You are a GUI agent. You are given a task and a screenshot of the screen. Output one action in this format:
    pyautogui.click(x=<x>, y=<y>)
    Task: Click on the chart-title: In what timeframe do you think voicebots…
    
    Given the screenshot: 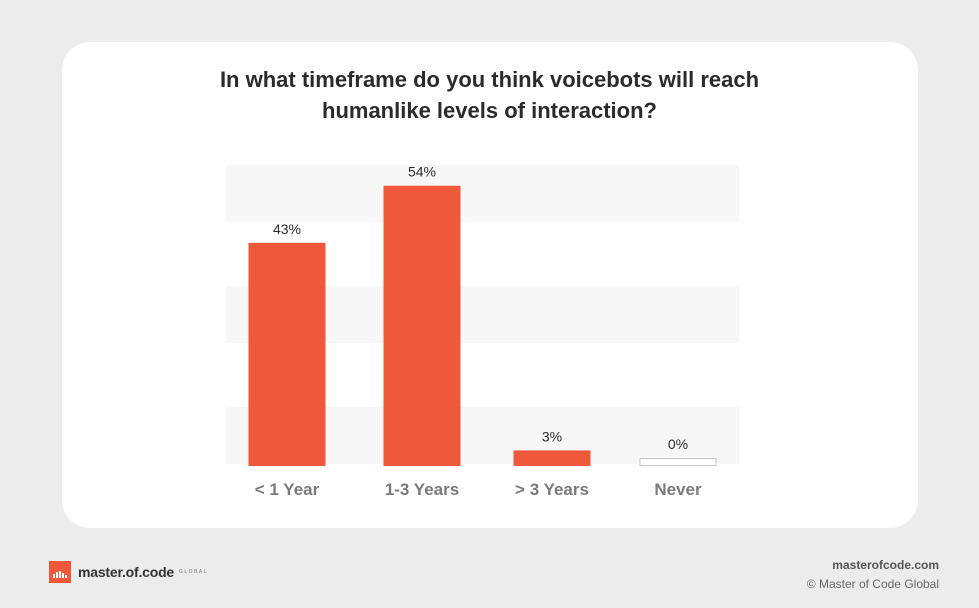 What is the action you would take?
    pyautogui.click(x=489, y=95)
    